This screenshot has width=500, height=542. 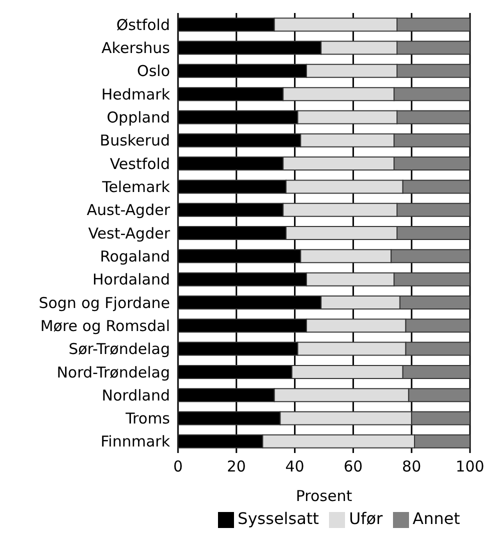 I want to click on x-tick-label: 100, so click(x=470, y=467).